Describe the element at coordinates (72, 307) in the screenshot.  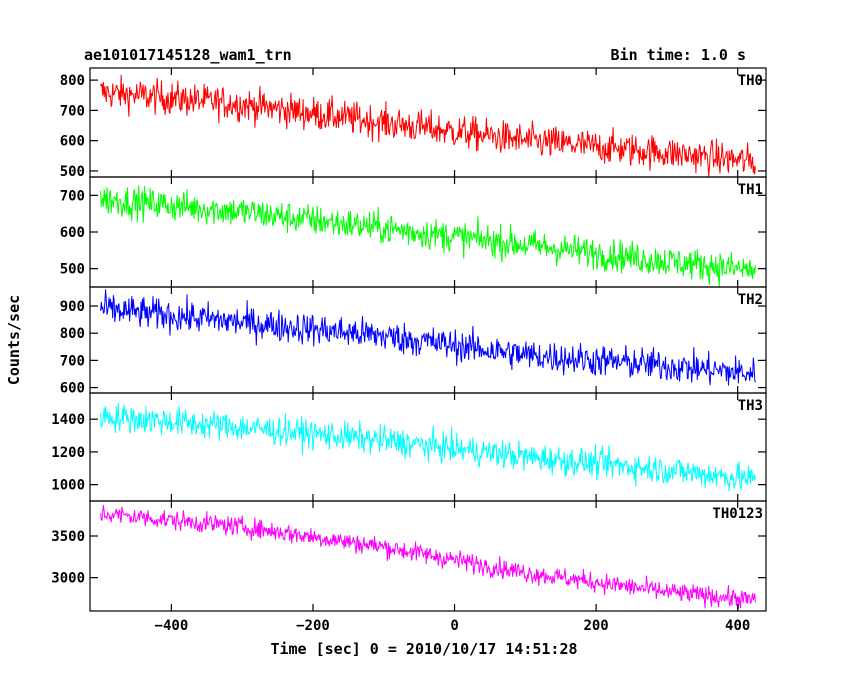
I see `y-tick-label-th2: 900` at that location.